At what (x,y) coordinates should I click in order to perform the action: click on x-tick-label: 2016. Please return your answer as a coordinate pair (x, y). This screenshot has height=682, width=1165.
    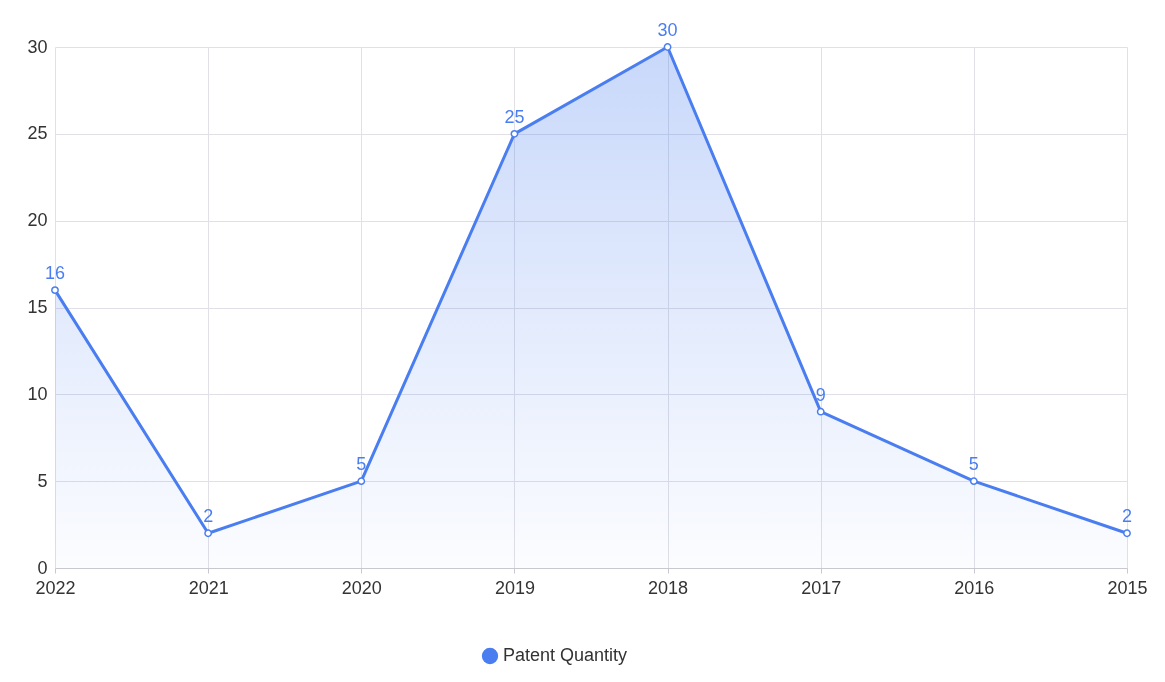
    Looking at the image, I should click on (974, 587).